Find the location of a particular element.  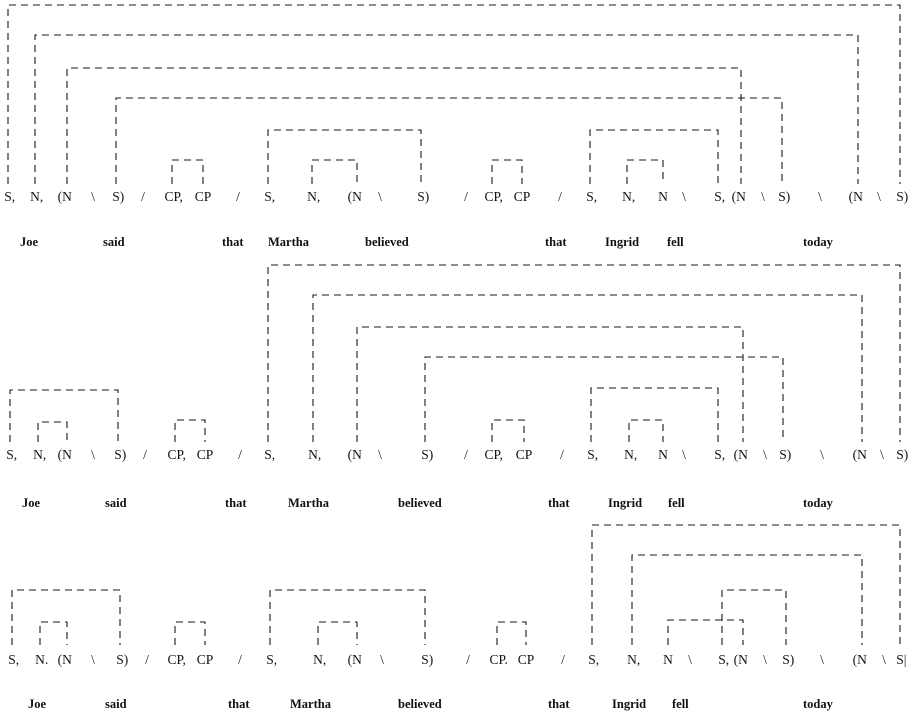

category-atom: N. is located at coordinates (41, 659).